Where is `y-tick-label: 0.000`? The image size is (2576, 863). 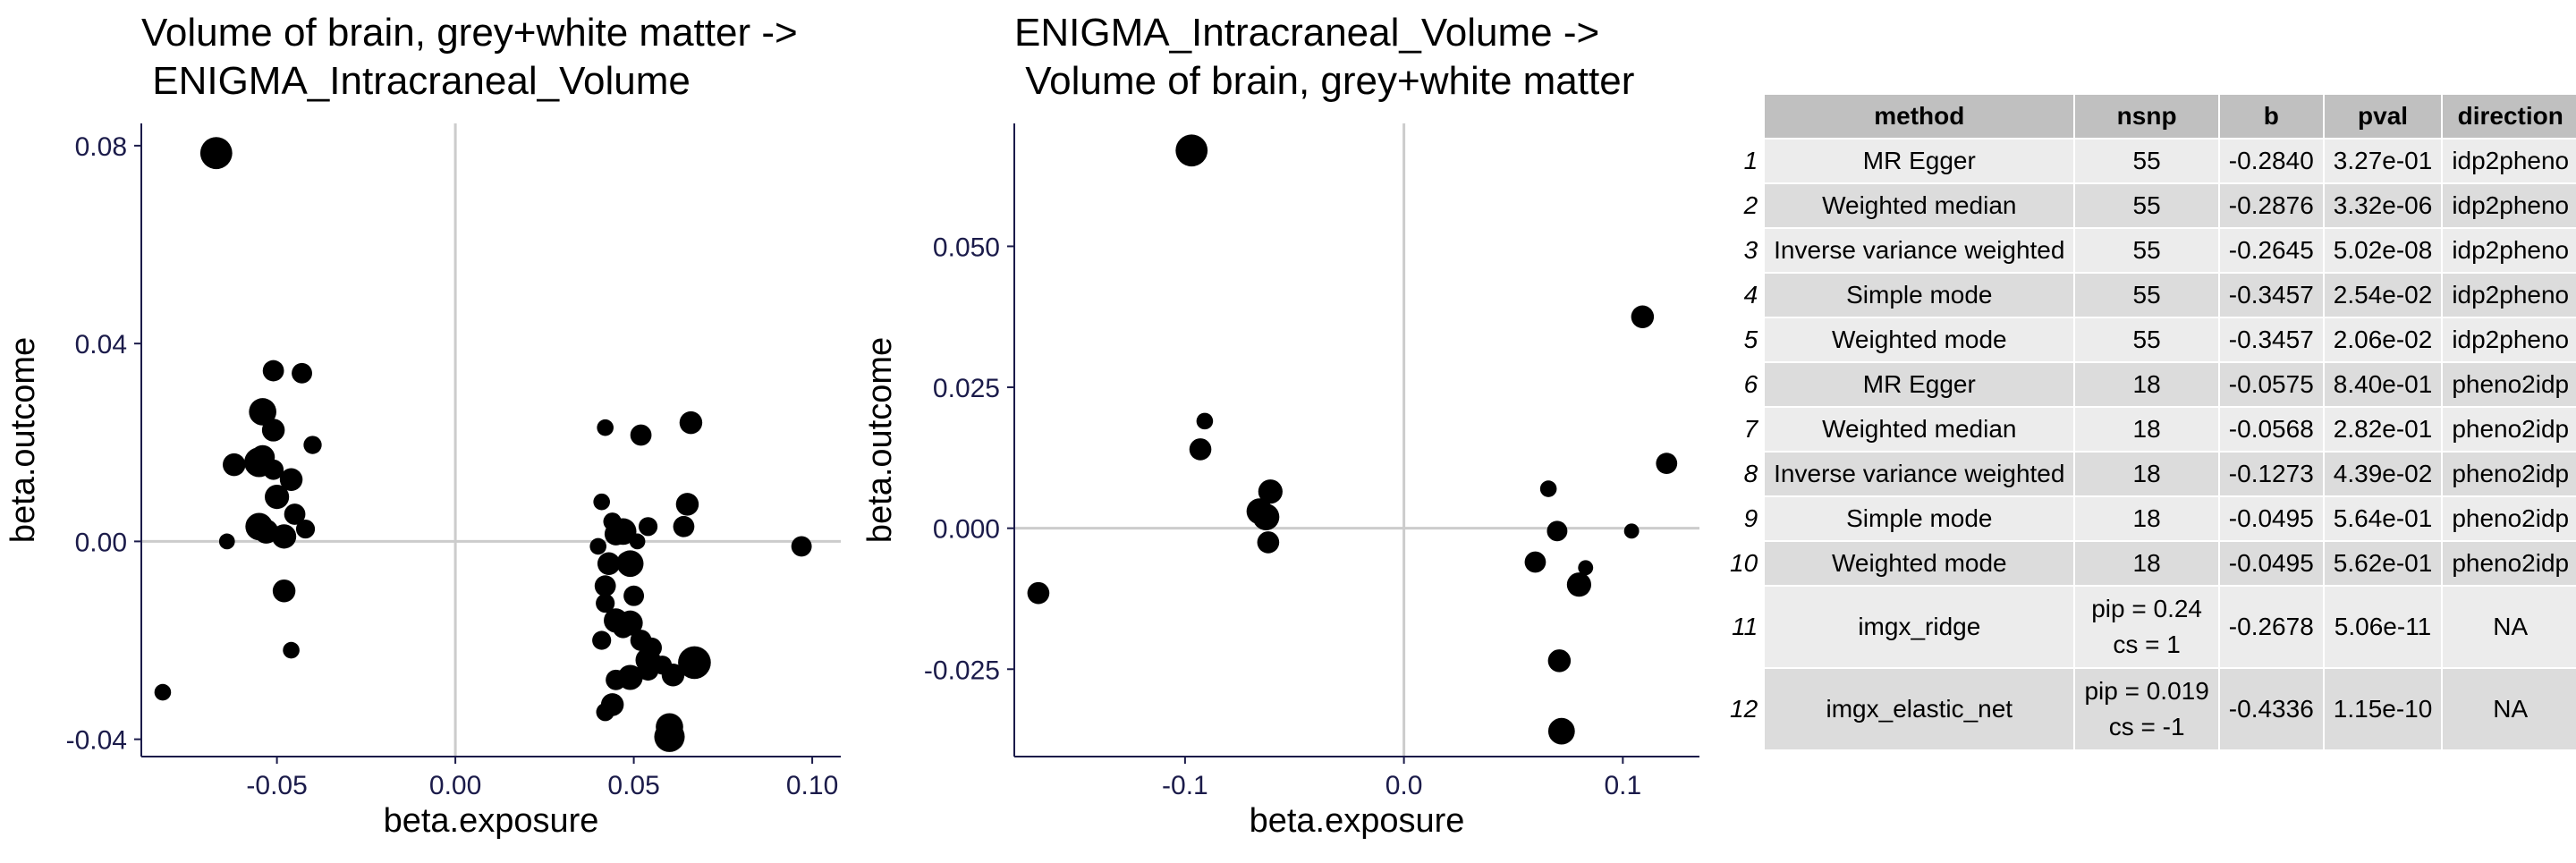 y-tick-label: 0.000 is located at coordinates (966, 530).